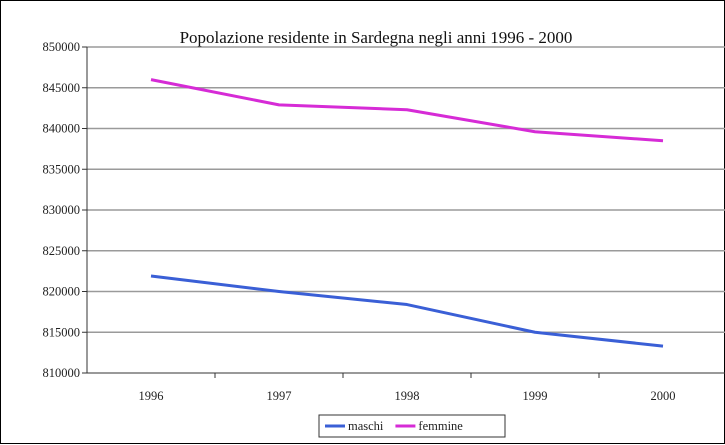 The image size is (725, 445). Describe the element at coordinates (407, 311) in the screenshot. I see `series-line-maschi` at that location.